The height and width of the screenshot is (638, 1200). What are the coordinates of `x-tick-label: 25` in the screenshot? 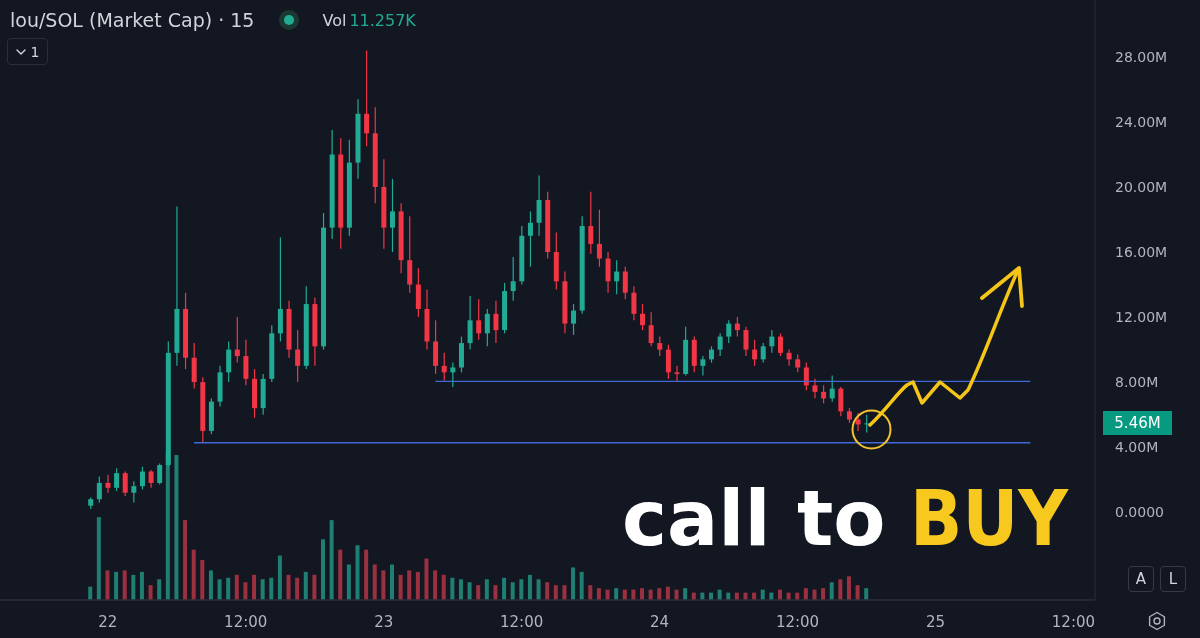 It's located at (935, 621).